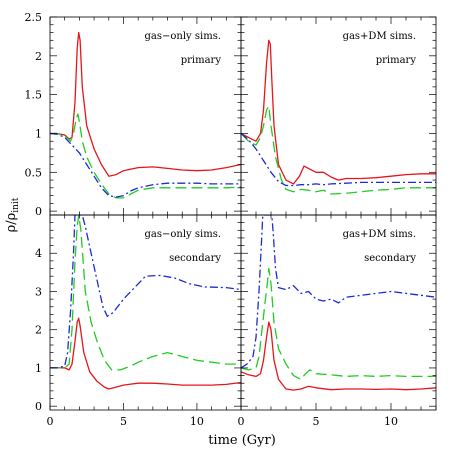  I want to click on y-axis-title: ρ/ρinit, so click(12, 214).